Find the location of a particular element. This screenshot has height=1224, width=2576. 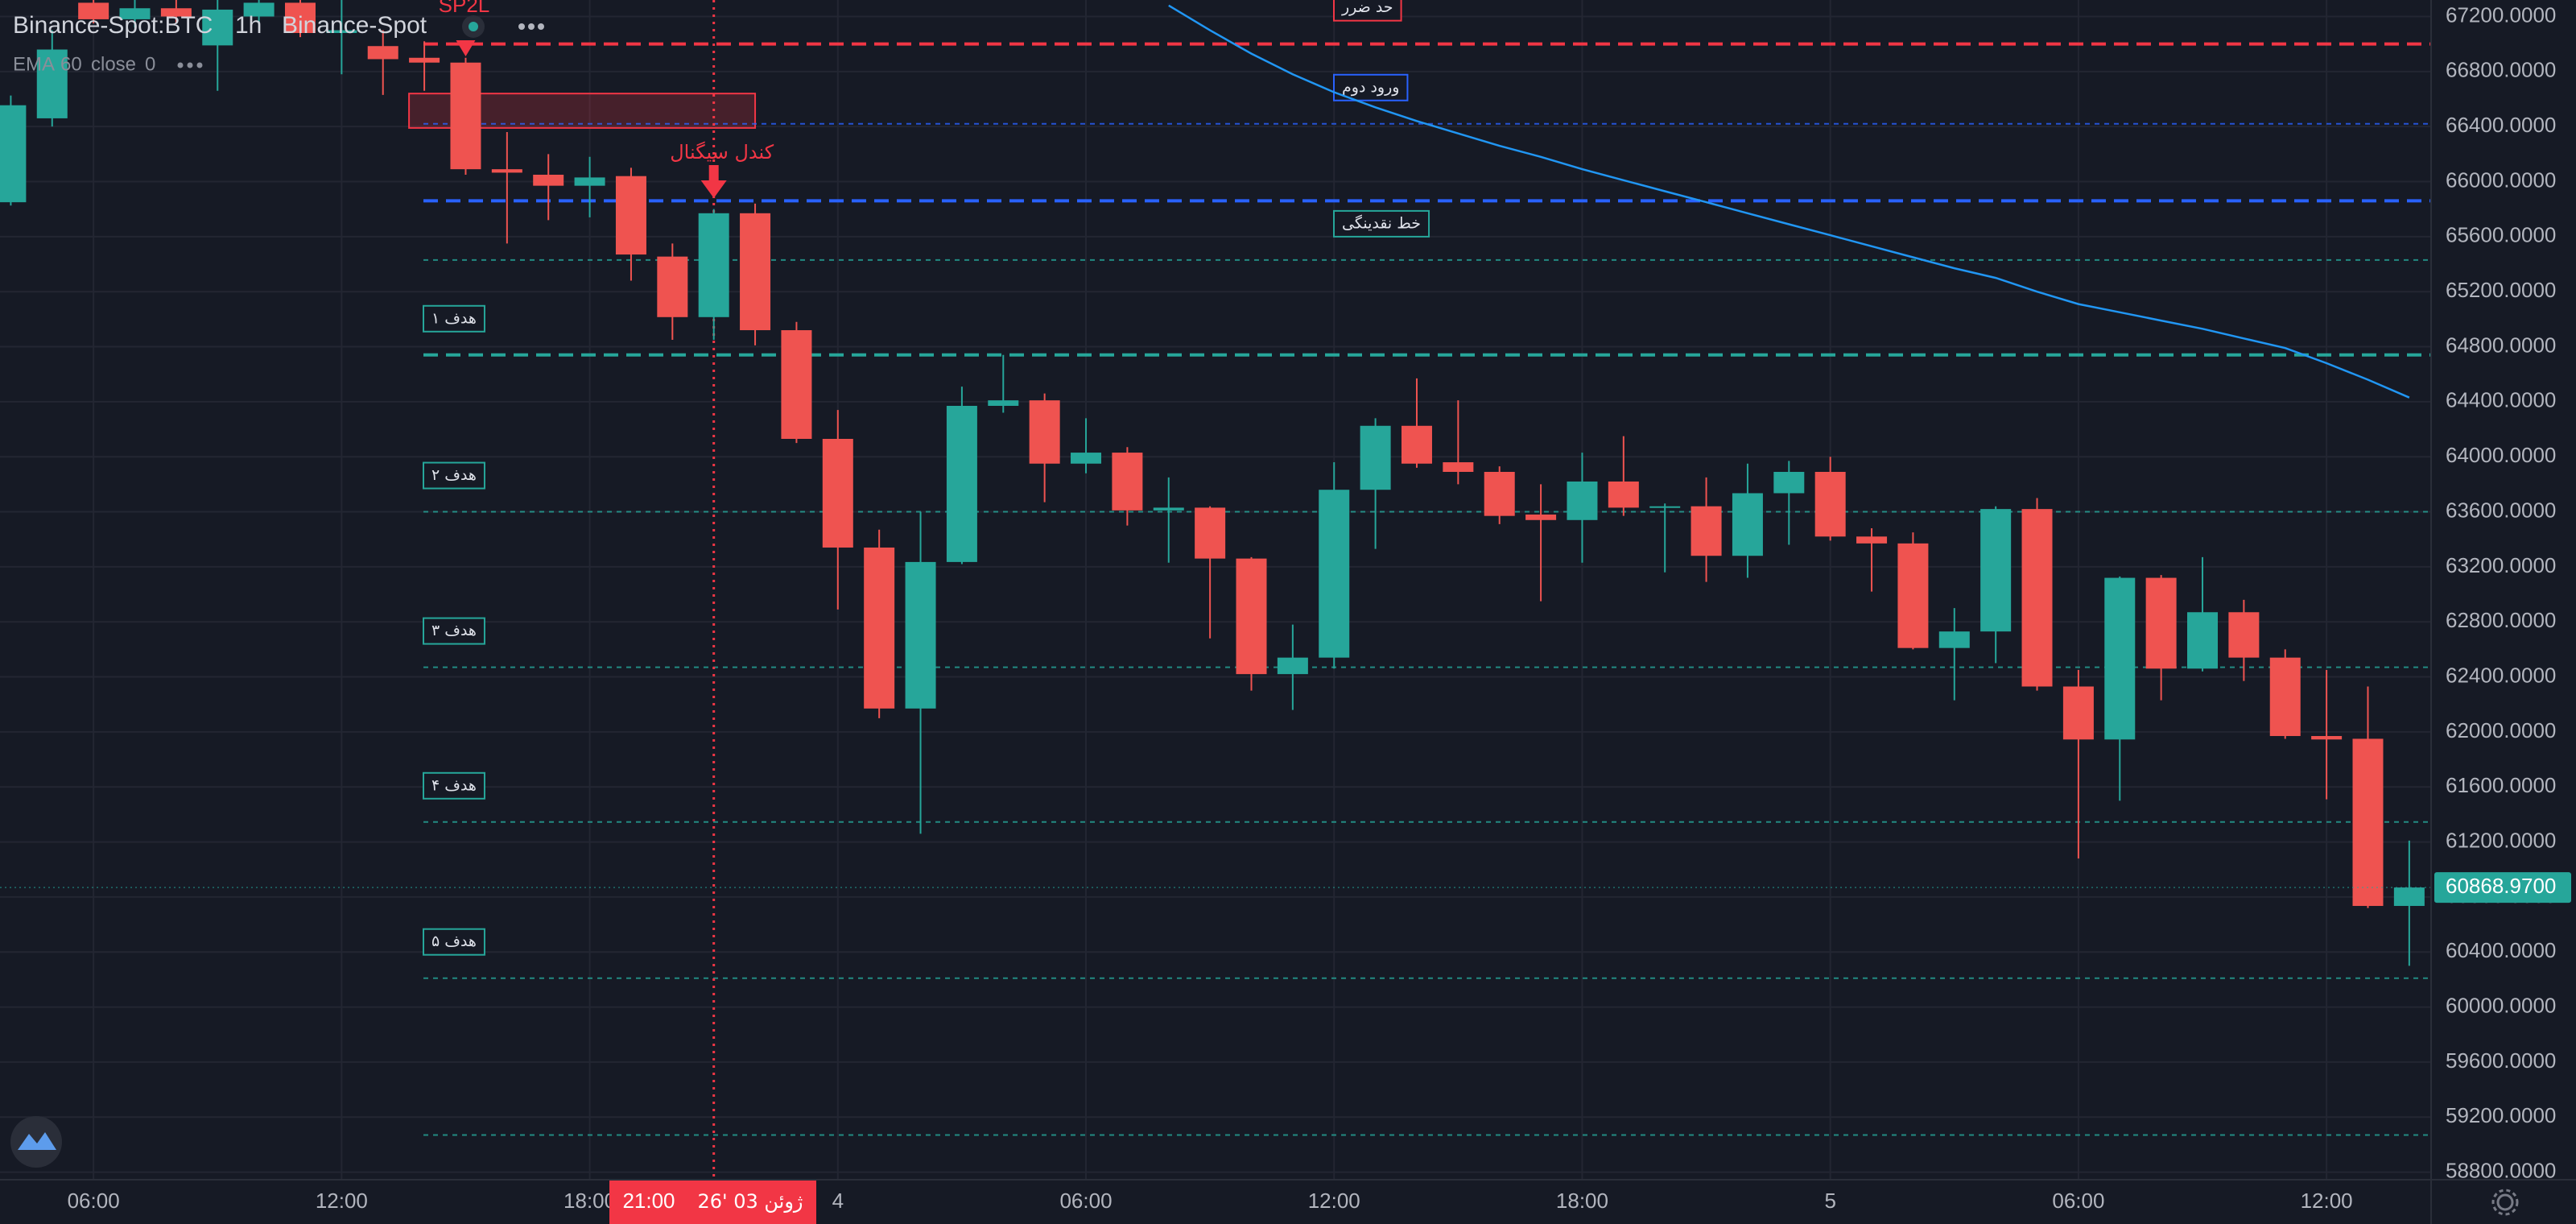

more-button is located at coordinates (531, 26).